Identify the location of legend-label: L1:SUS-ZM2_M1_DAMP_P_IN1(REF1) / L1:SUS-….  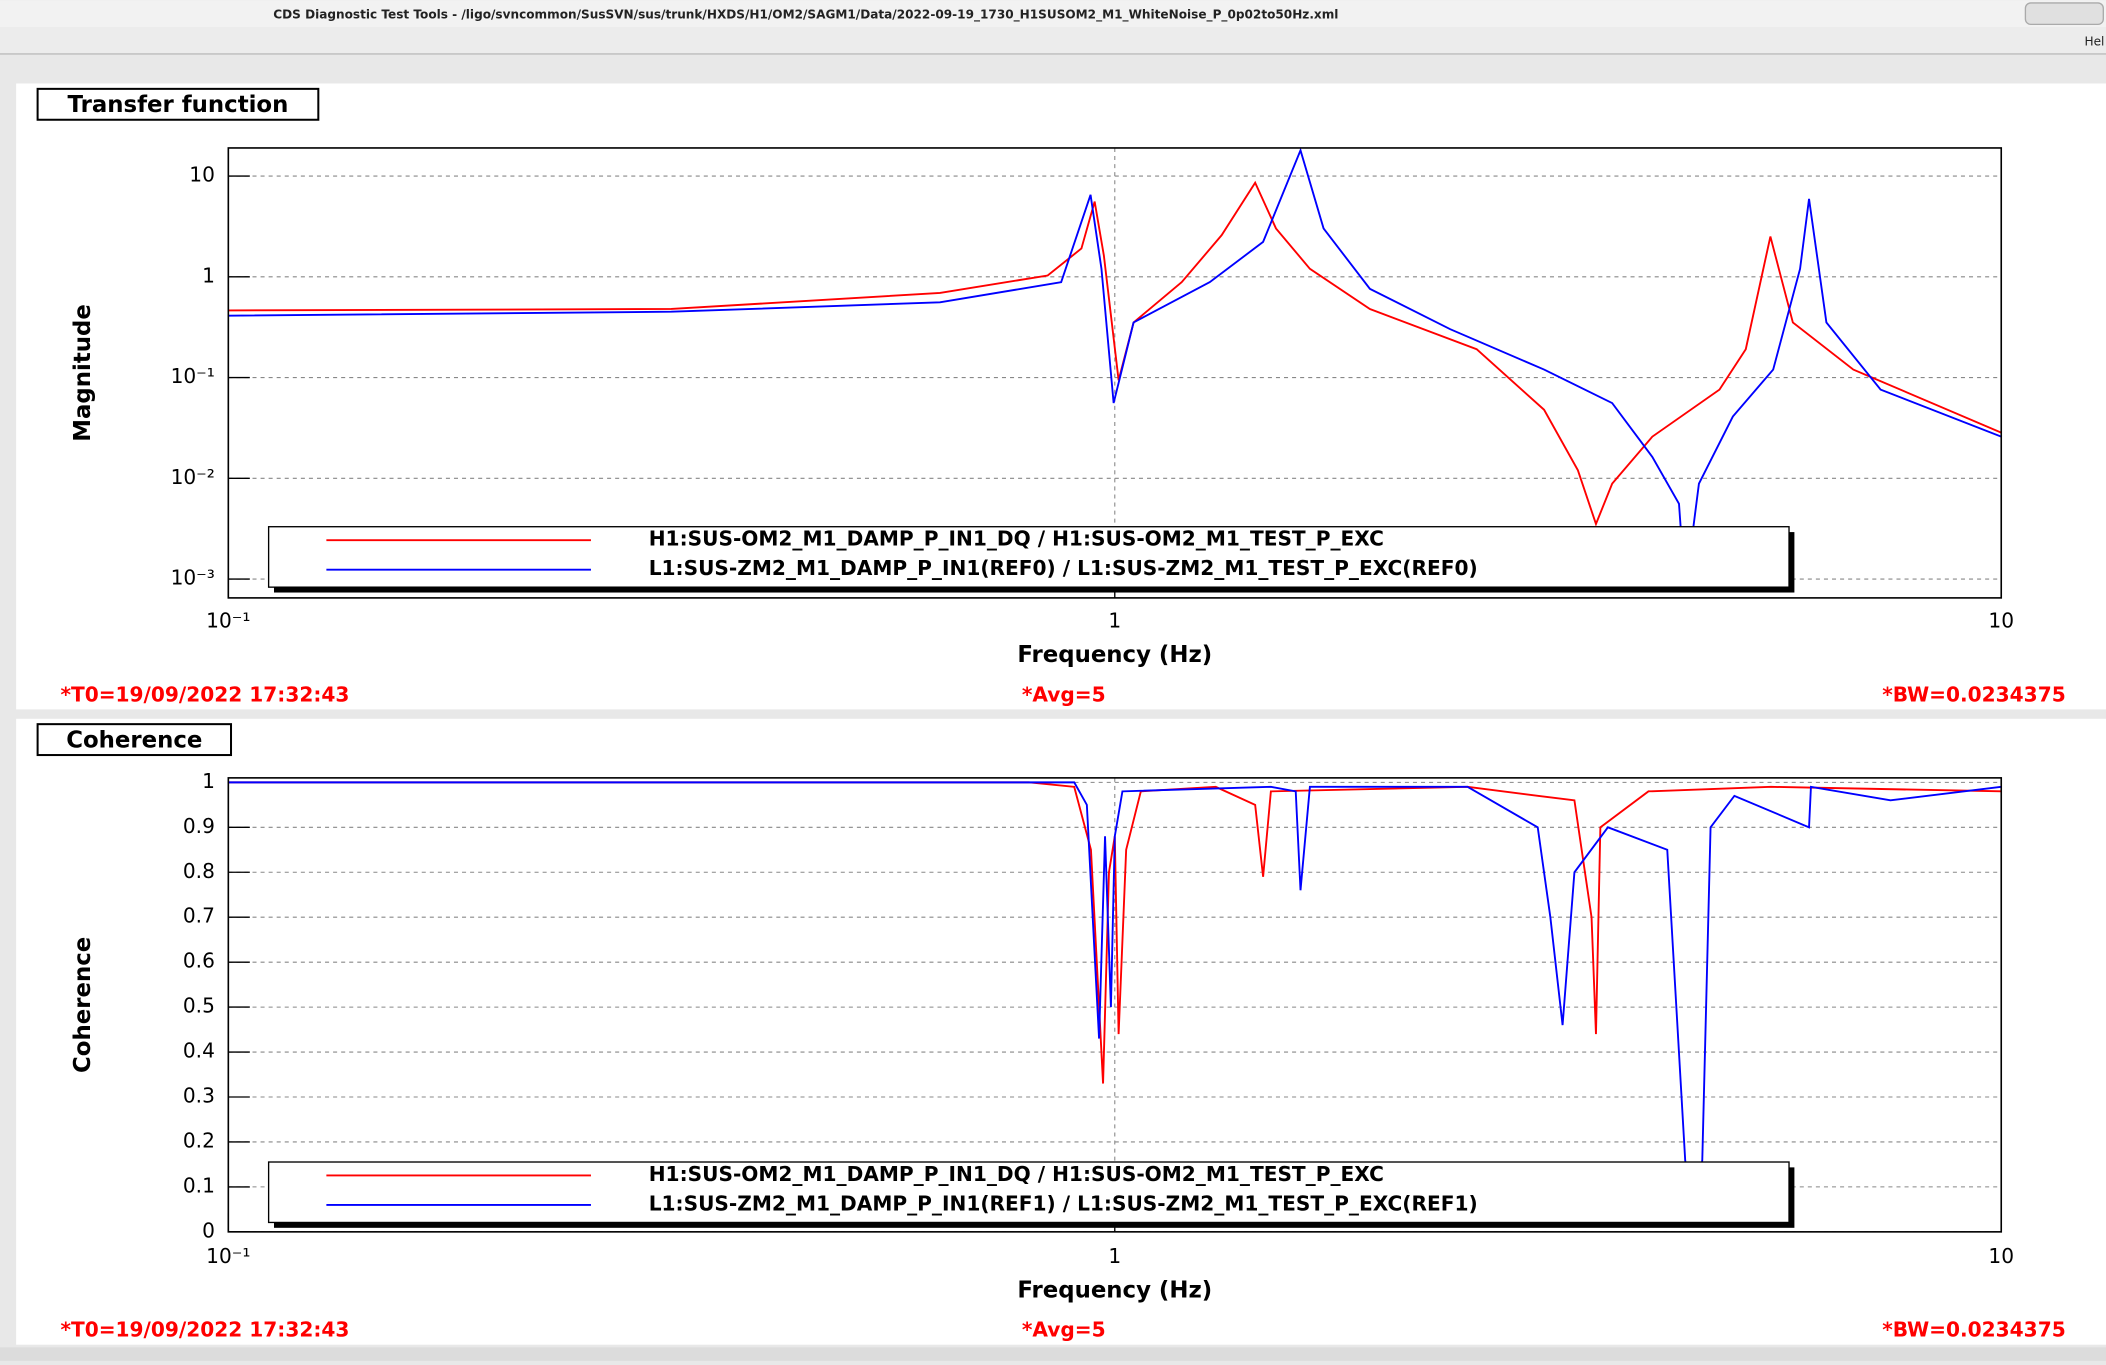
(1063, 1203).